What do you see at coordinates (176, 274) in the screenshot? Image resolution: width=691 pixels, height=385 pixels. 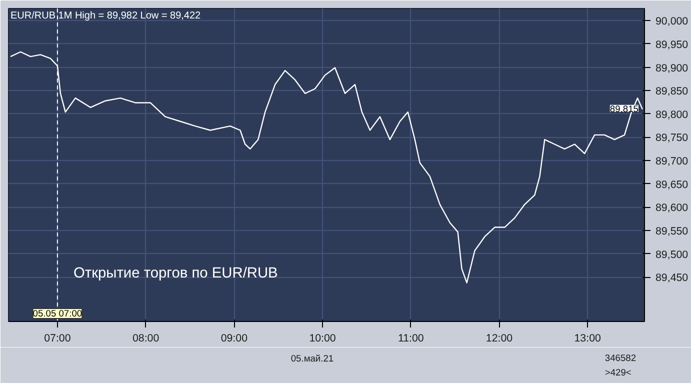 I see `annotation: Открытие торгов по EUR/RUB` at bounding box center [176, 274].